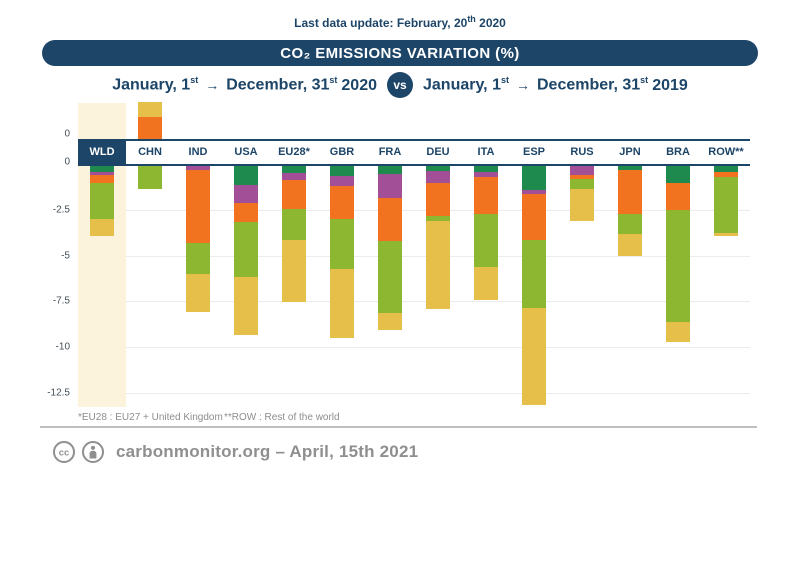  Describe the element at coordinates (102, 179) in the screenshot. I see `bar-segment-WLD-orange` at that location.